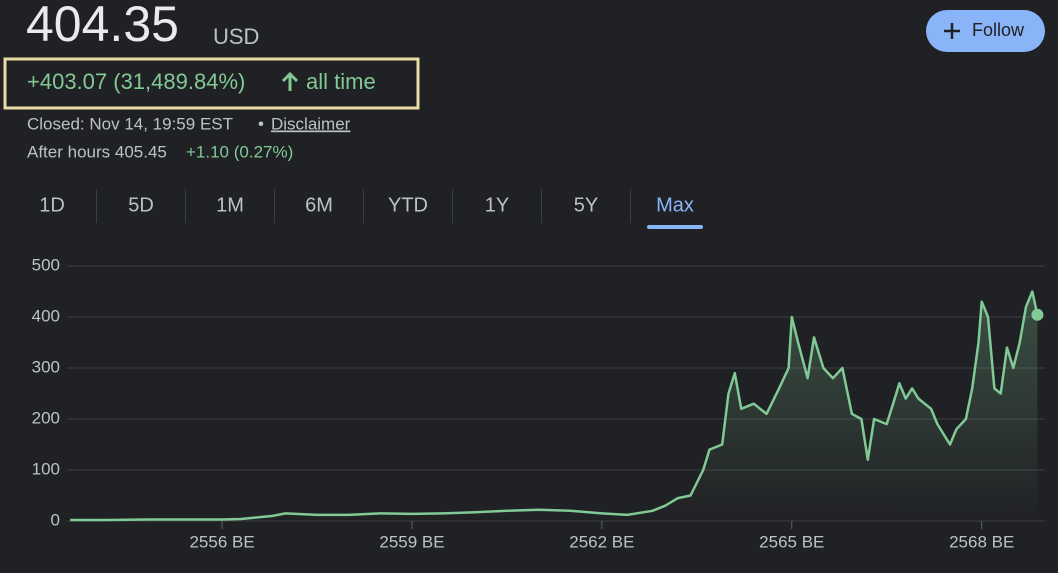 This screenshot has height=573, width=1058. What do you see at coordinates (102, 26) in the screenshot?
I see `price: 404.35` at bounding box center [102, 26].